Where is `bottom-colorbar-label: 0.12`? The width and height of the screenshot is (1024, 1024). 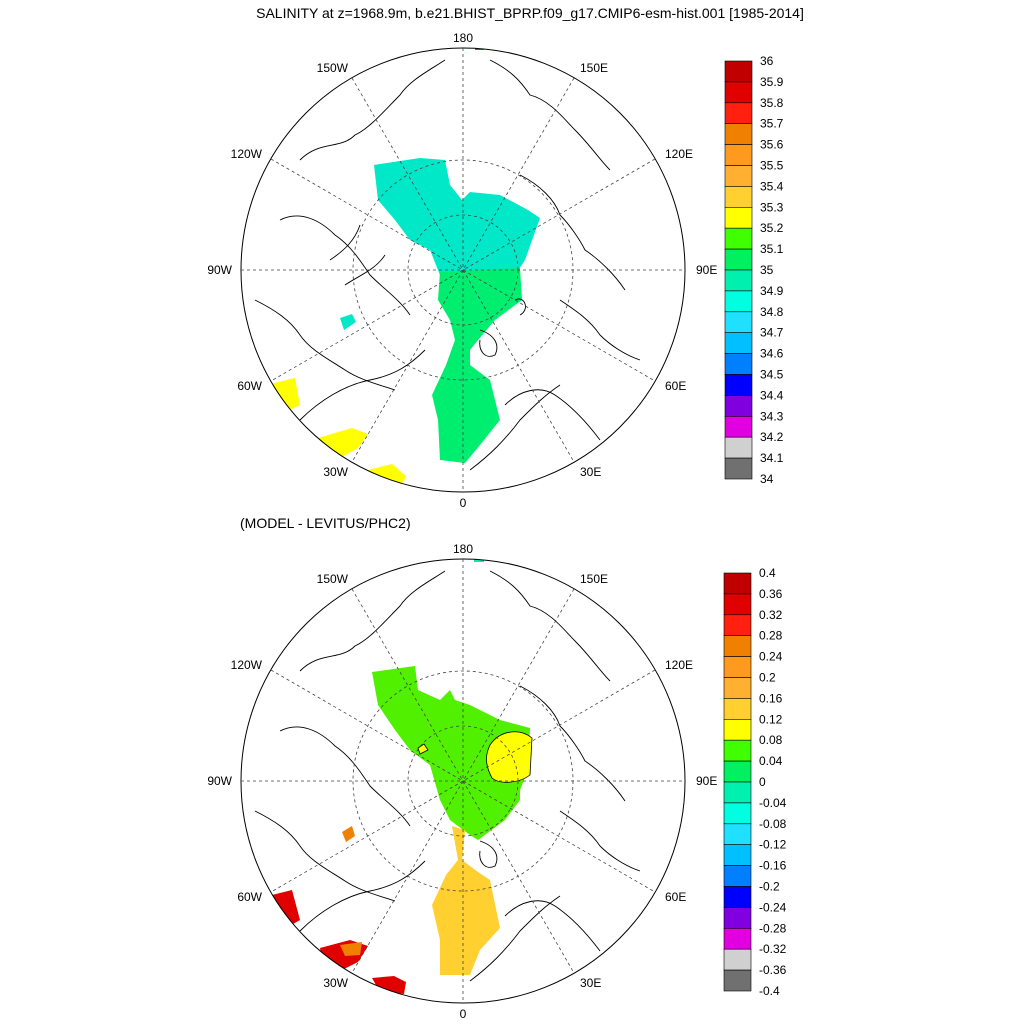
bottom-colorbar-label: 0.12 is located at coordinates (771, 719).